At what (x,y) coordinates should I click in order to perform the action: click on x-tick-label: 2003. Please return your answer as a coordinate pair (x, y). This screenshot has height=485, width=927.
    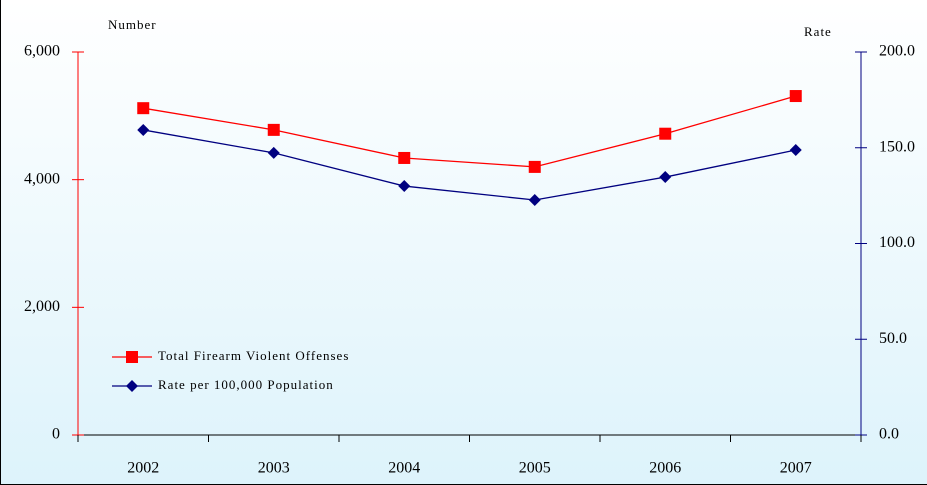
    Looking at the image, I should click on (274, 468).